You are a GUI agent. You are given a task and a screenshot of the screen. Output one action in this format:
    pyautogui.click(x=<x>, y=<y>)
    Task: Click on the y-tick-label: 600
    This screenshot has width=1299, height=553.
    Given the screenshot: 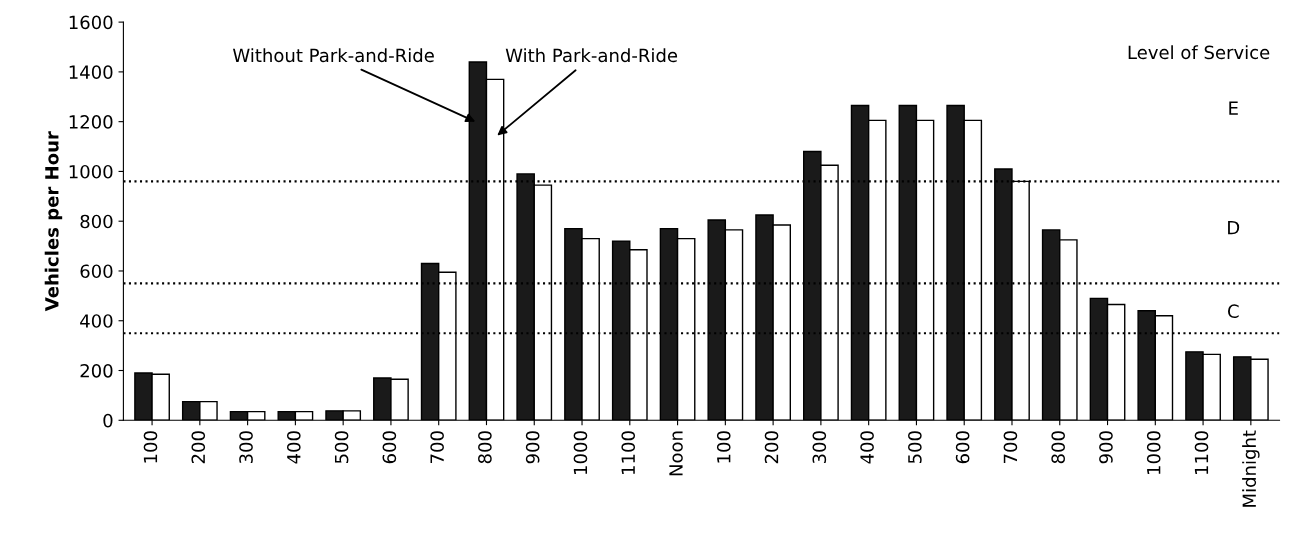 What is the action you would take?
    pyautogui.click(x=96, y=271)
    